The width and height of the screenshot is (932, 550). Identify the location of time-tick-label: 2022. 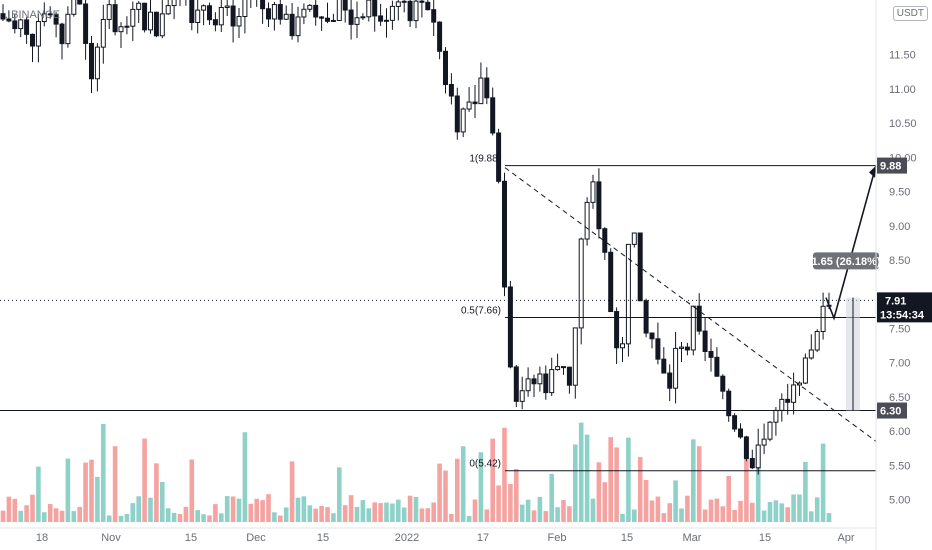
(407, 538).